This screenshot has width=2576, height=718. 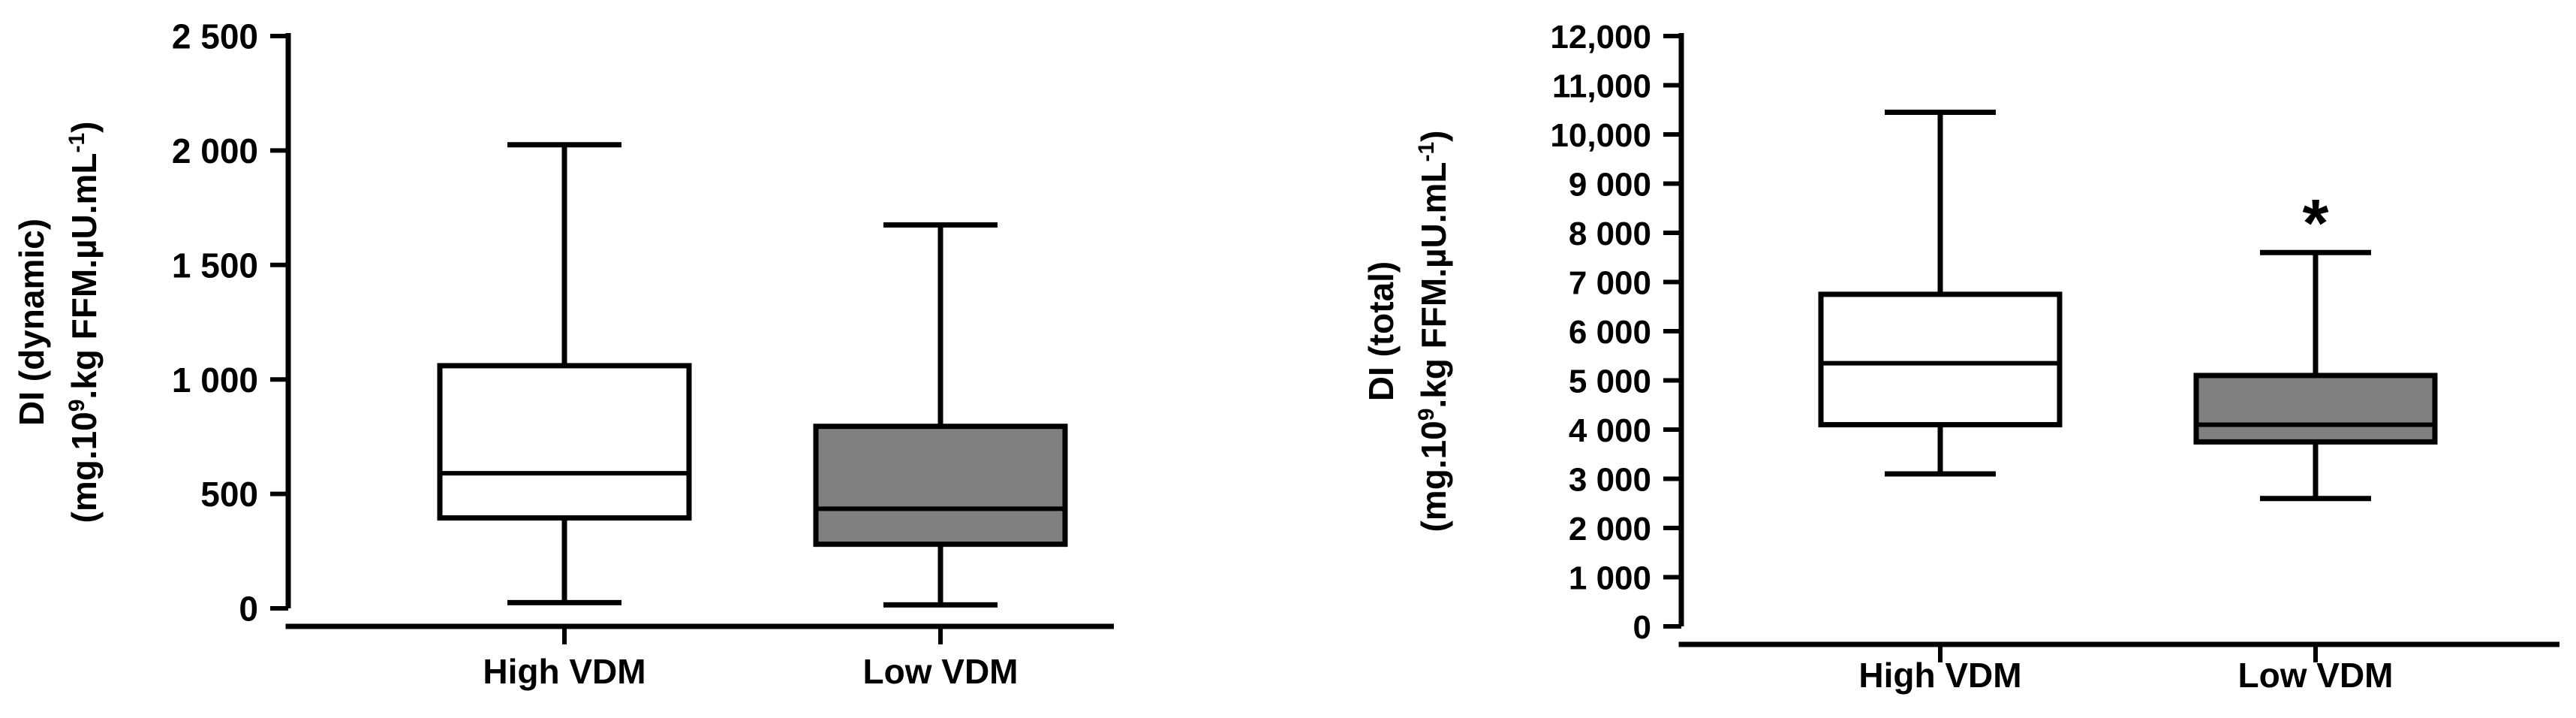 What do you see at coordinates (1600, 135) in the screenshot?
I see `y-tick-label: 10,000` at bounding box center [1600, 135].